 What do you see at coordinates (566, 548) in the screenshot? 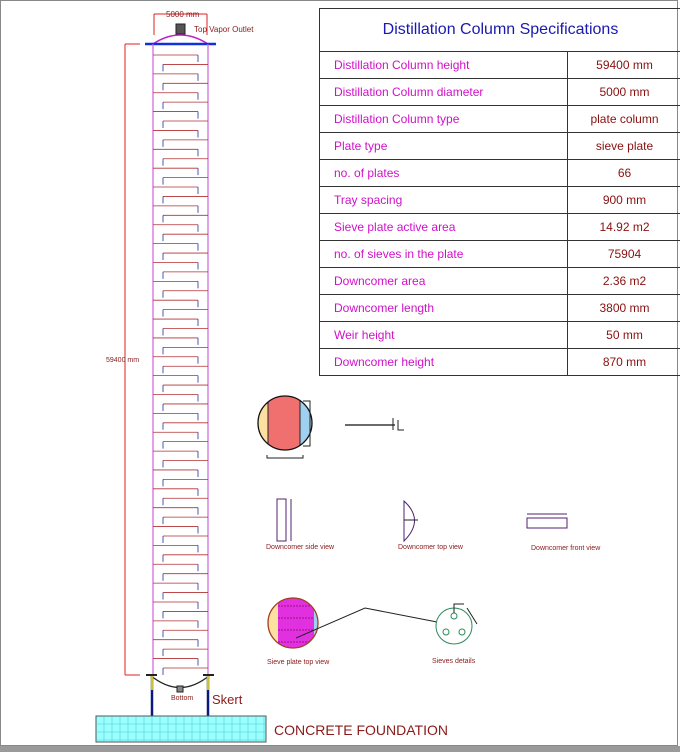
I see `downcomer-front-label: Downcomer front view` at bounding box center [566, 548].